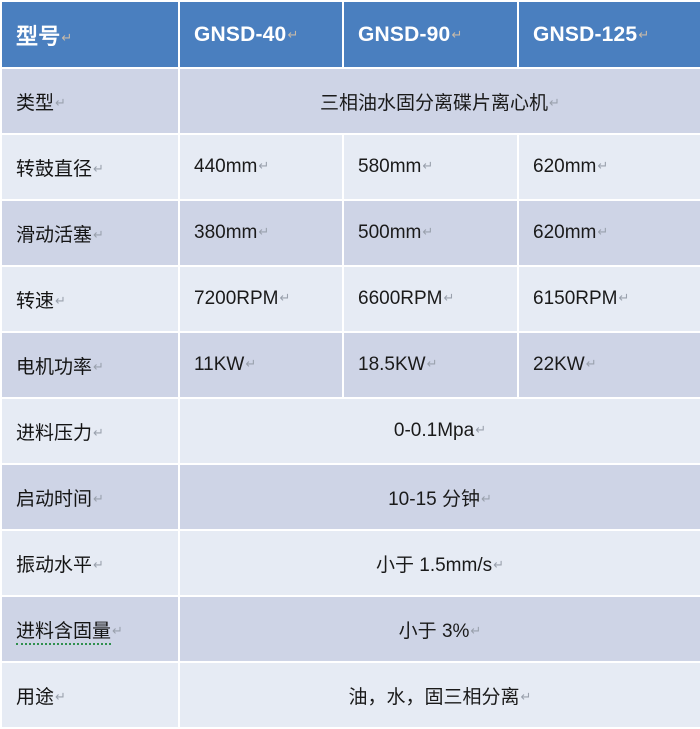  Describe the element at coordinates (64, 632) in the screenshot. I see `row-label-text: 进料含固量` at that location.